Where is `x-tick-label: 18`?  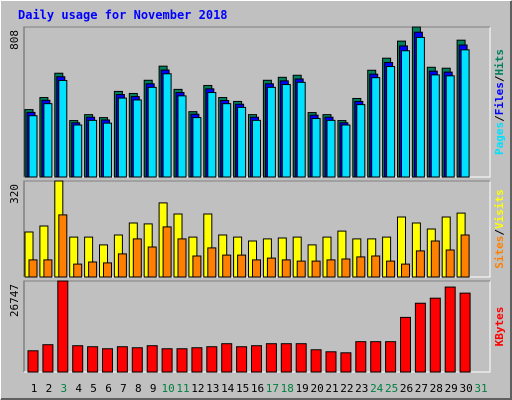 x-tick-label: 18 is located at coordinates (287, 388).